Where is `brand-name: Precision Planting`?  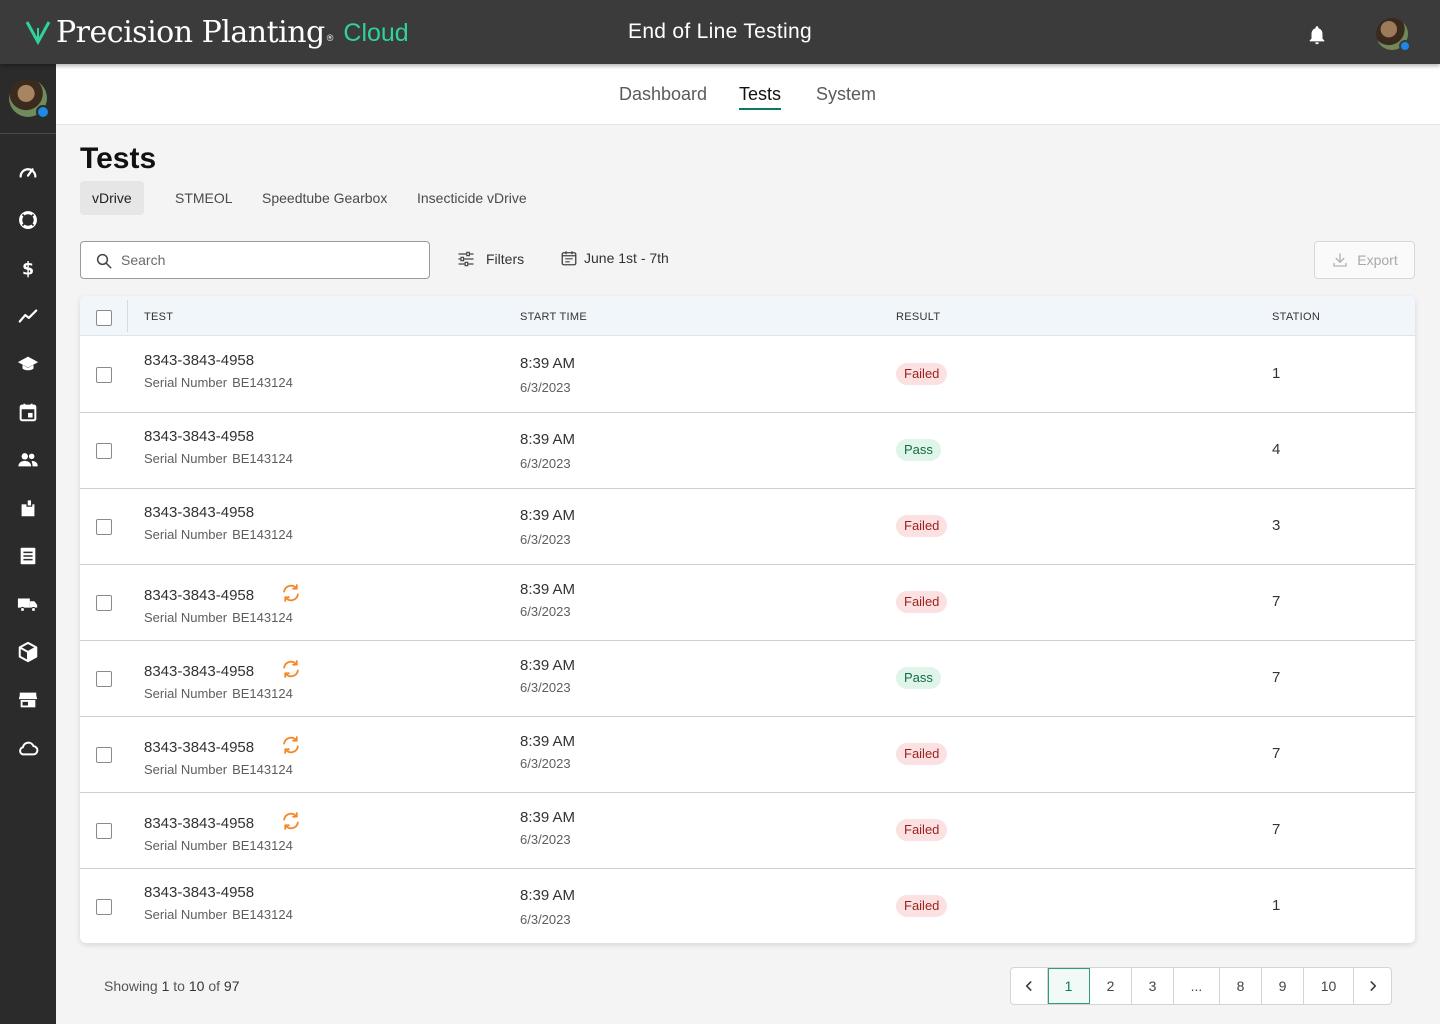
brand-name: Precision Planting is located at coordinates (190, 32).